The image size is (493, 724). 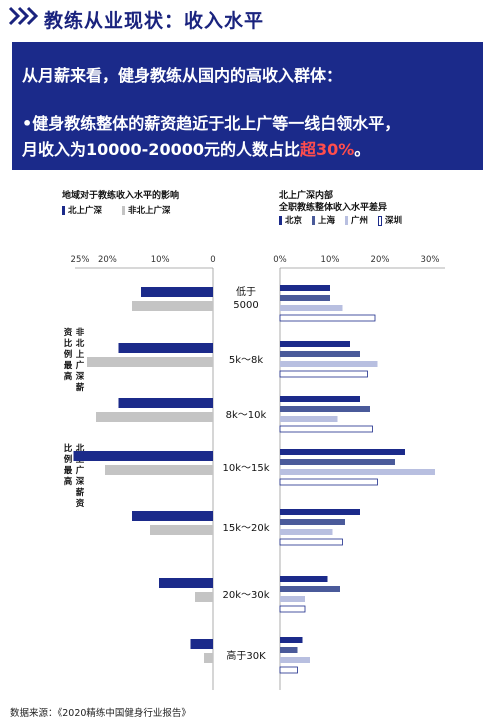 I want to click on legend-item-guangzhou: 广州, so click(x=356, y=220).